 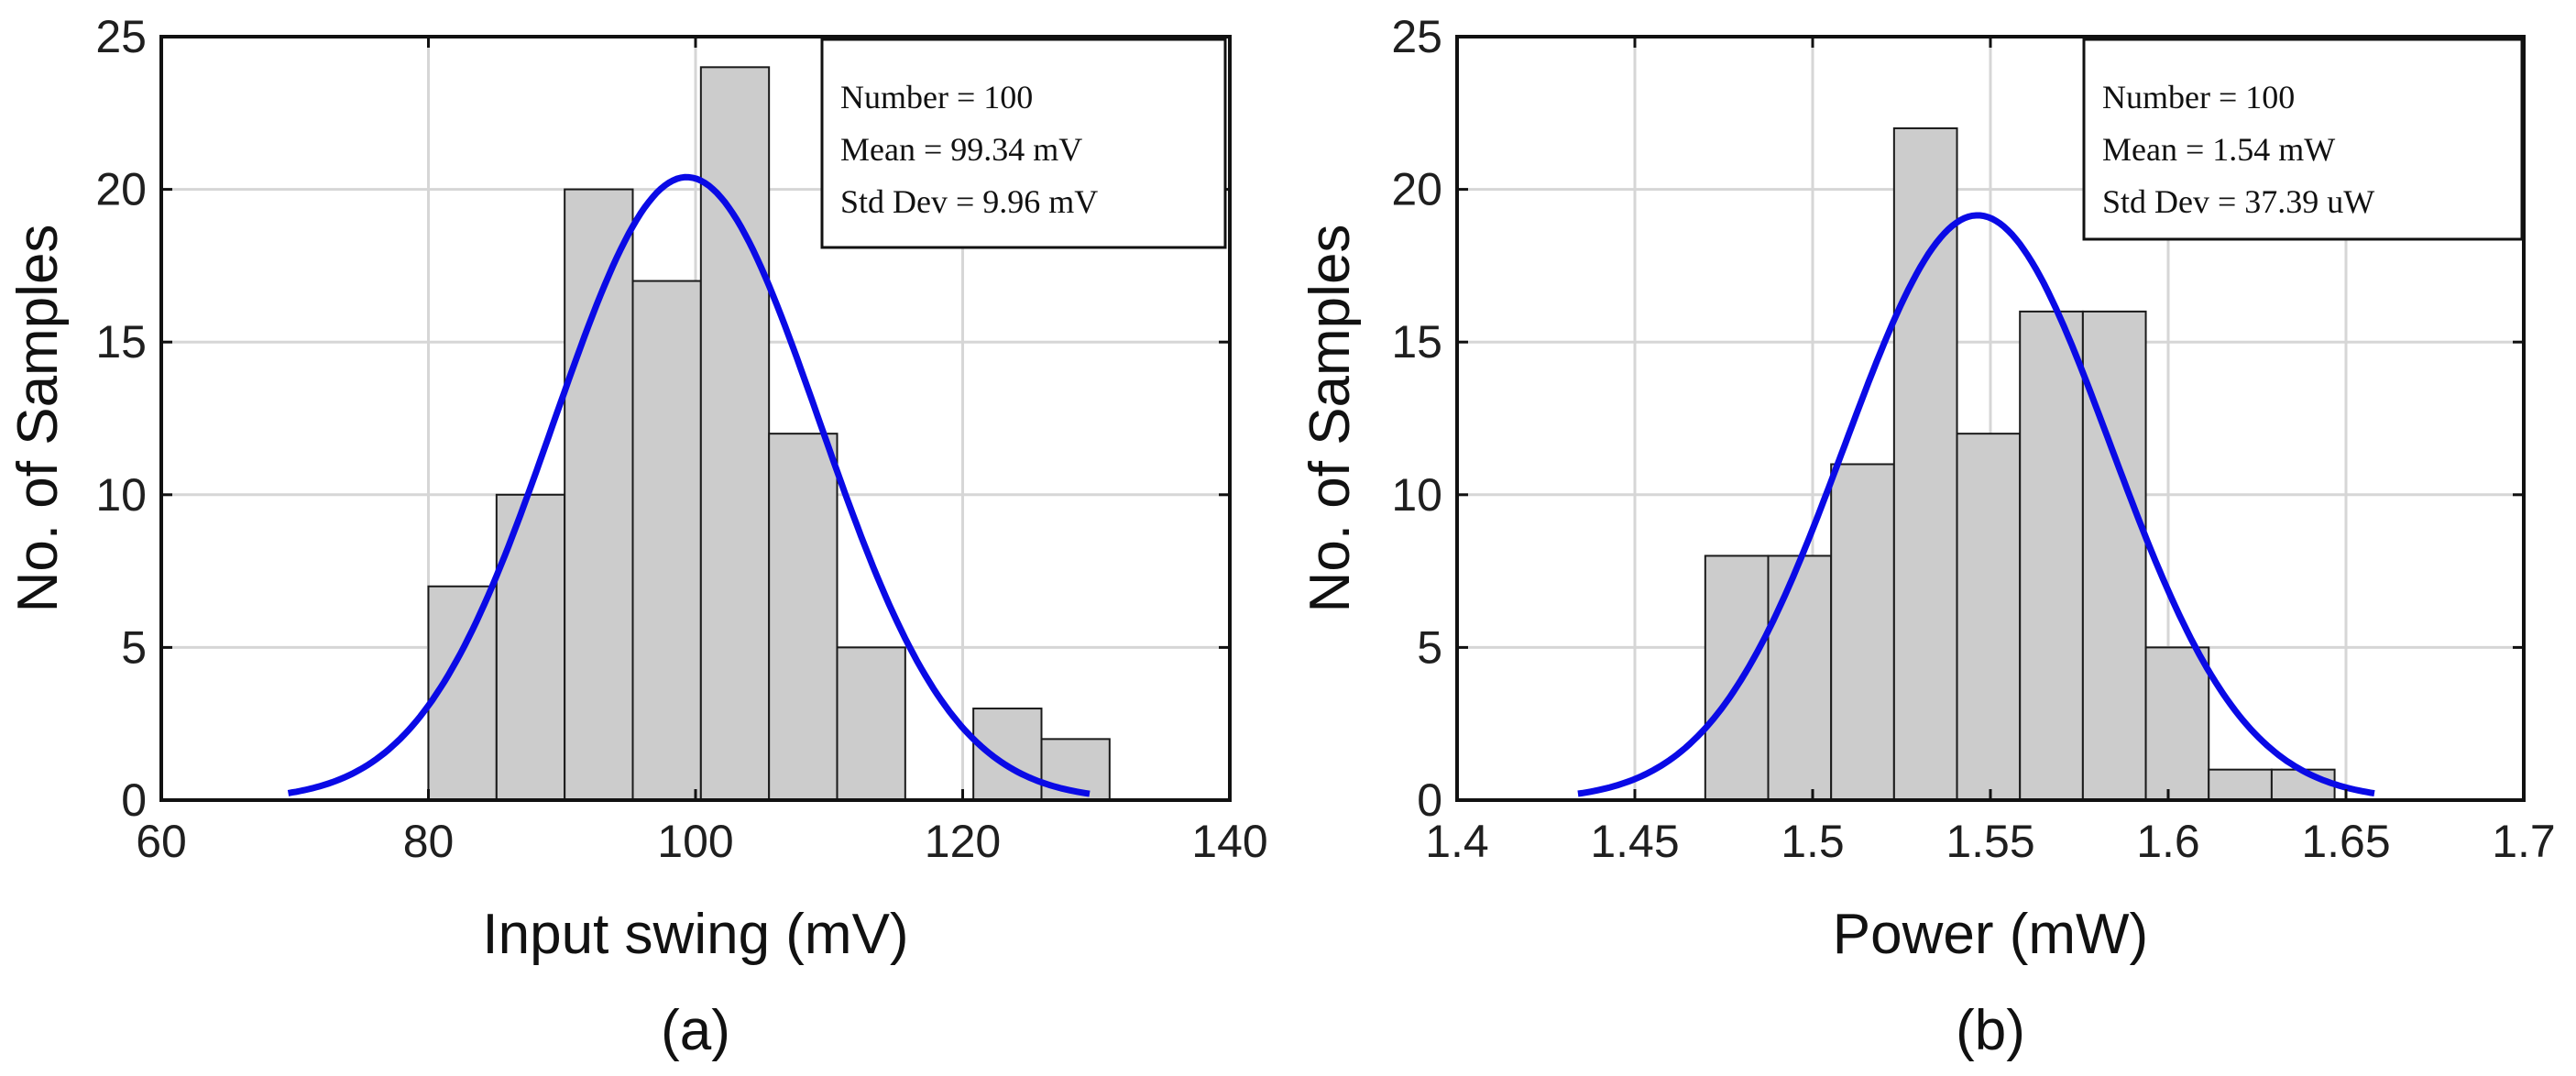 I want to click on x-tick-label: 1.4, so click(x=1457, y=841).